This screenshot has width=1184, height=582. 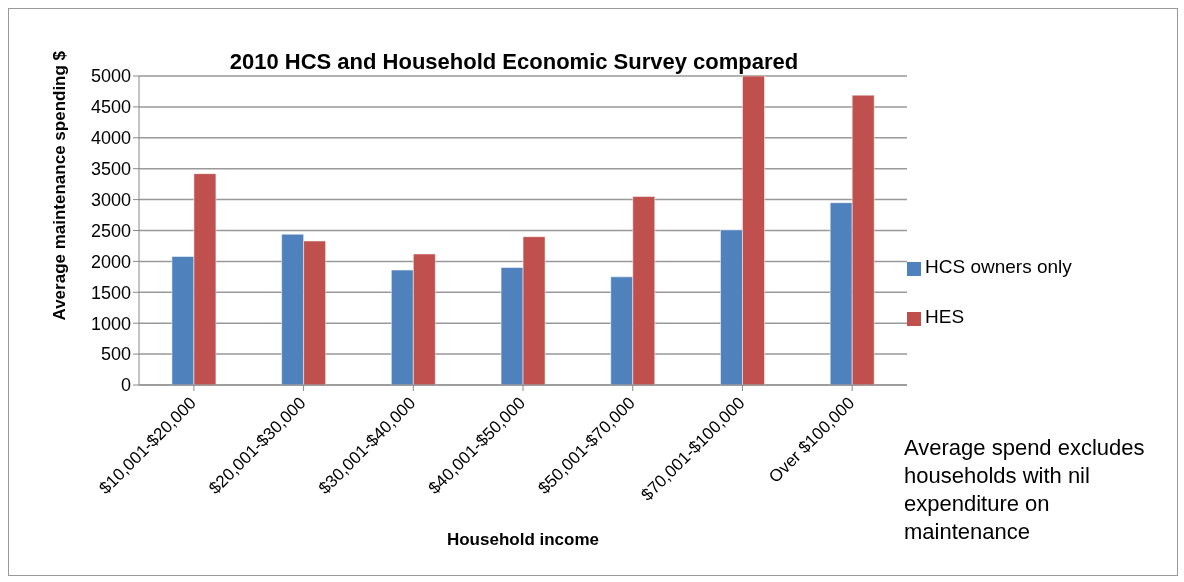 I want to click on y-tick-label: 3500, so click(x=110, y=169).